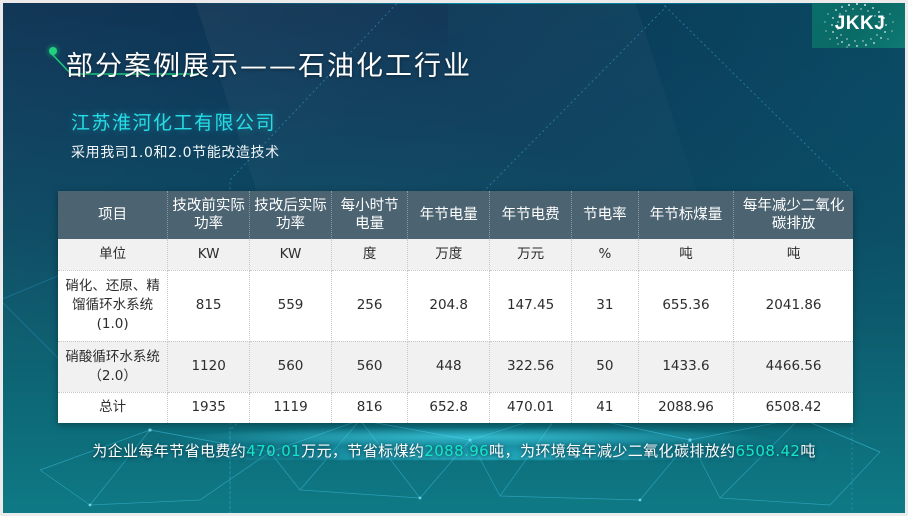 This screenshot has height=516, width=908. Describe the element at coordinates (793, 306) in the screenshot. I see `row-cell: 2041.86` at that location.